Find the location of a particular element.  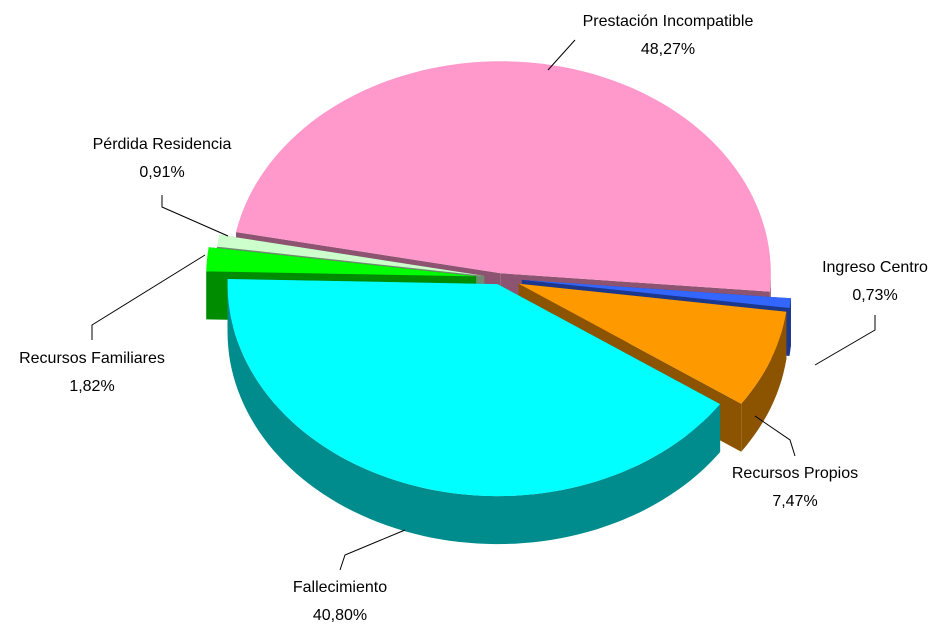

value-label: 7,47% is located at coordinates (794, 501).